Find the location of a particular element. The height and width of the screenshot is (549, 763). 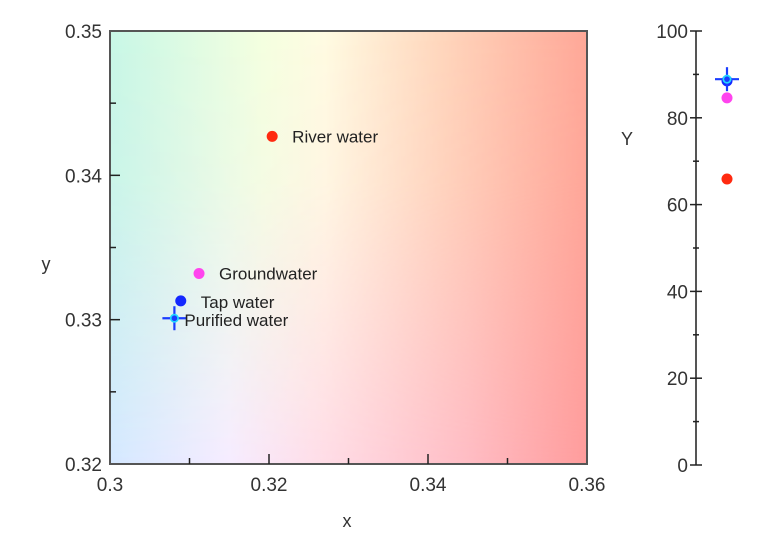

y-tick-label: 40 is located at coordinates (677, 292).